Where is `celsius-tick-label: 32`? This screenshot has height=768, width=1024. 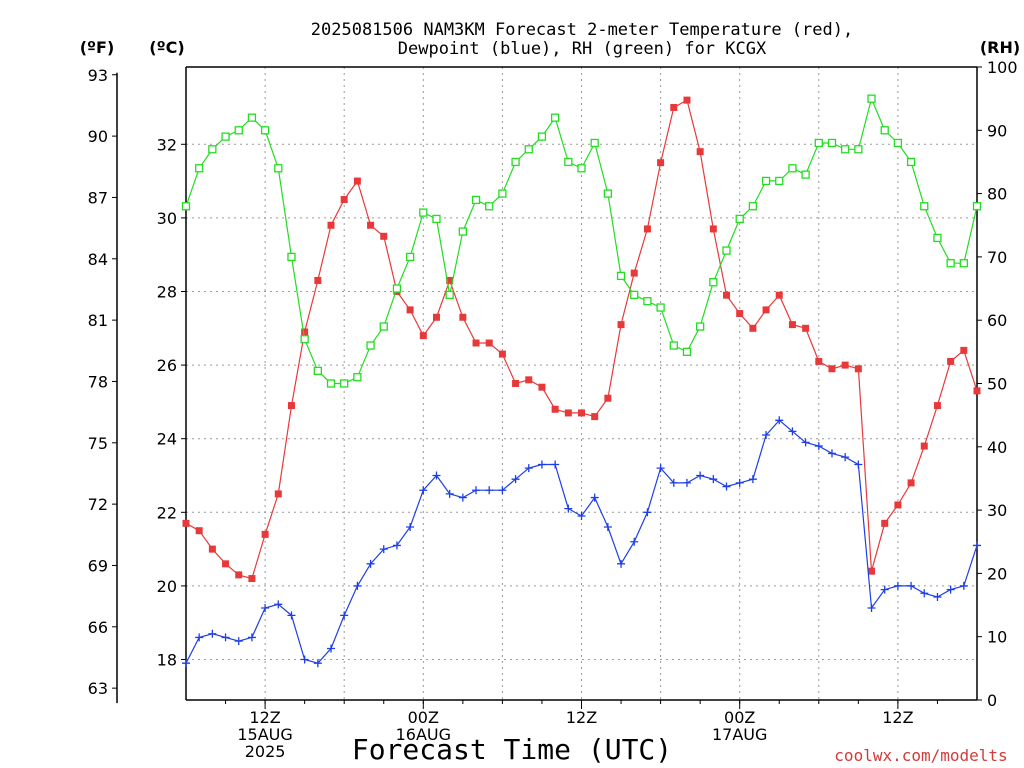 celsius-tick-label: 32 is located at coordinates (167, 144).